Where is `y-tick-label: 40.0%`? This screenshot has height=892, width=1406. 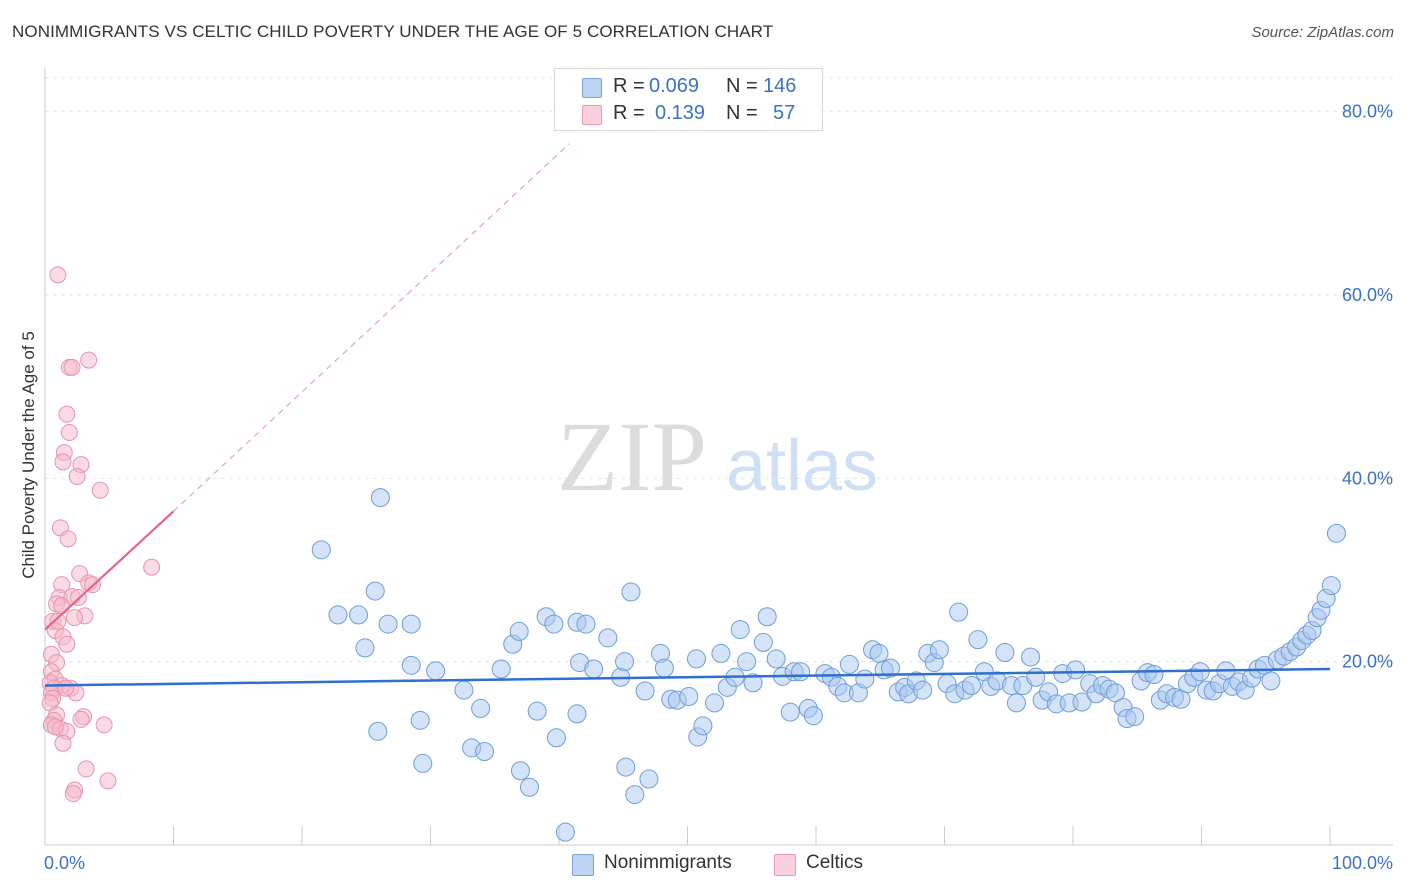
y-tick-label: 40.0% is located at coordinates (1367, 478).